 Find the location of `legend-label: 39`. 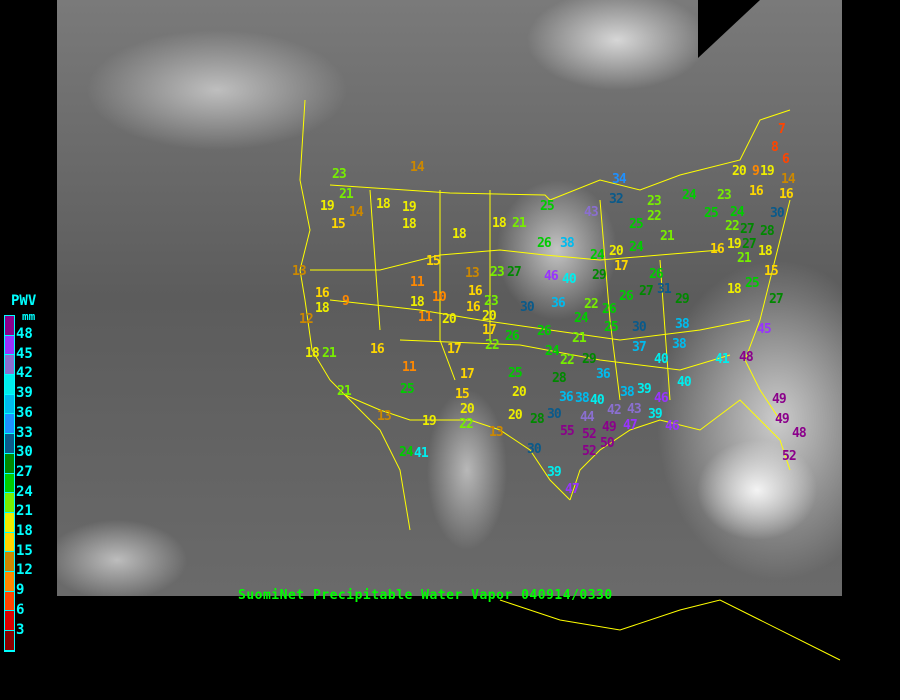

legend-label: 39 is located at coordinates (24, 393).